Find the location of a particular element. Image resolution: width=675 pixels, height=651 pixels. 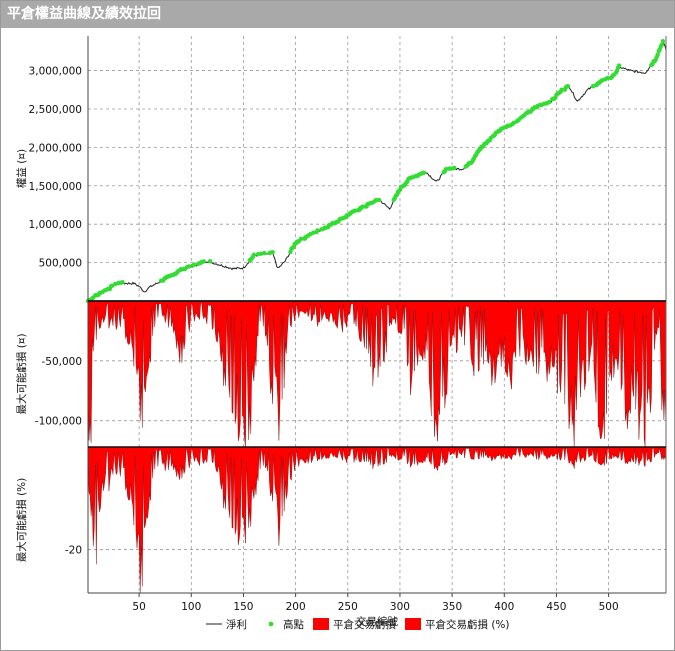

y-tick-label: -50,000 is located at coordinates (61, 362).